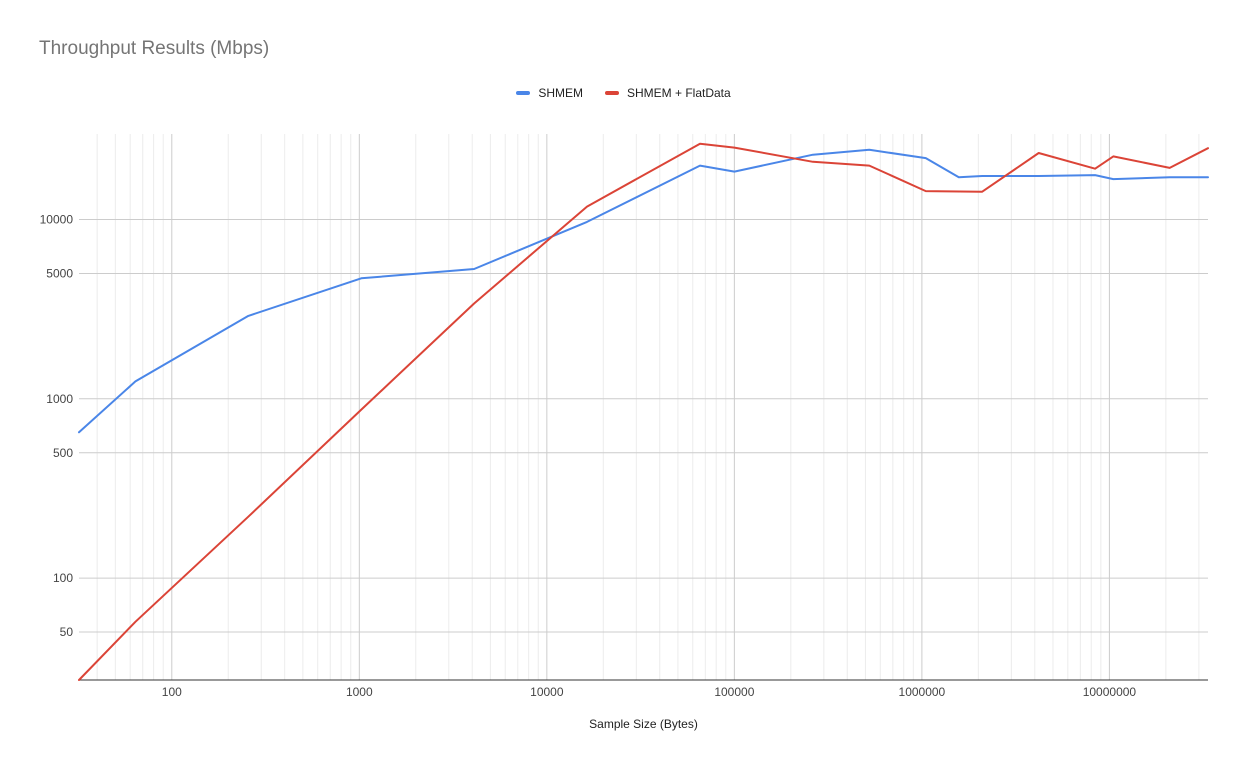 This screenshot has width=1247, height=771. Describe the element at coordinates (643, 724) in the screenshot. I see `x-axis-label: Sample Size (Bytes)` at that location.